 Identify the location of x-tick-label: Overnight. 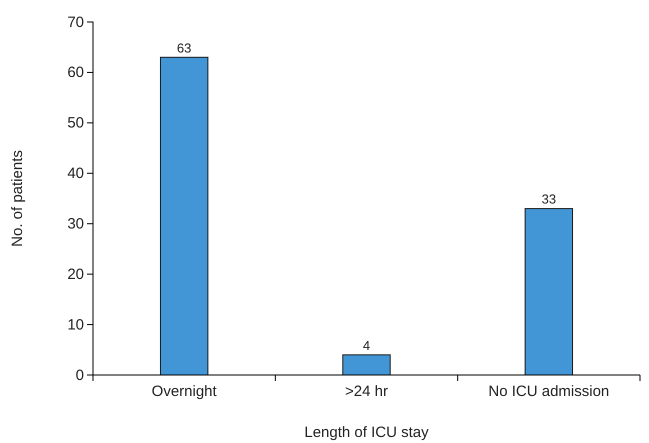
(185, 391).